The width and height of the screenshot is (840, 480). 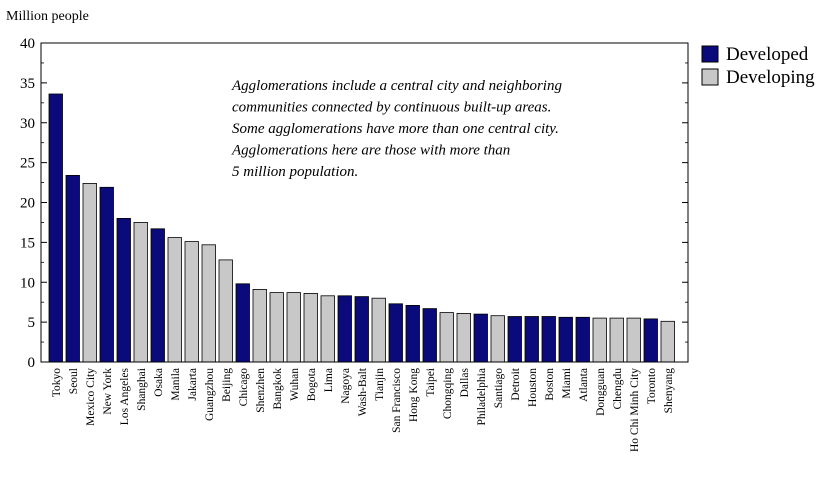 I want to click on x-tick-label: Houston, so click(x=533, y=387).